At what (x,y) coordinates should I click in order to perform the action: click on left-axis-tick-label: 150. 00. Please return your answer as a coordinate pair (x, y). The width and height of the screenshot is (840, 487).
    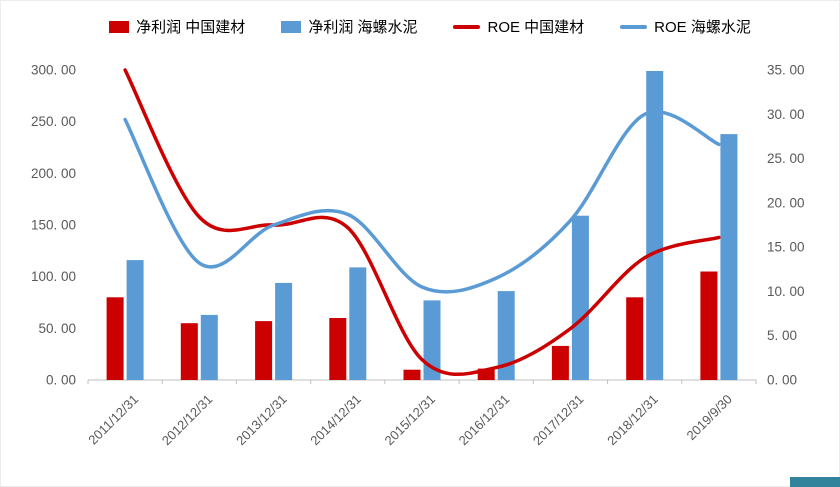
    Looking at the image, I should click on (53, 225).